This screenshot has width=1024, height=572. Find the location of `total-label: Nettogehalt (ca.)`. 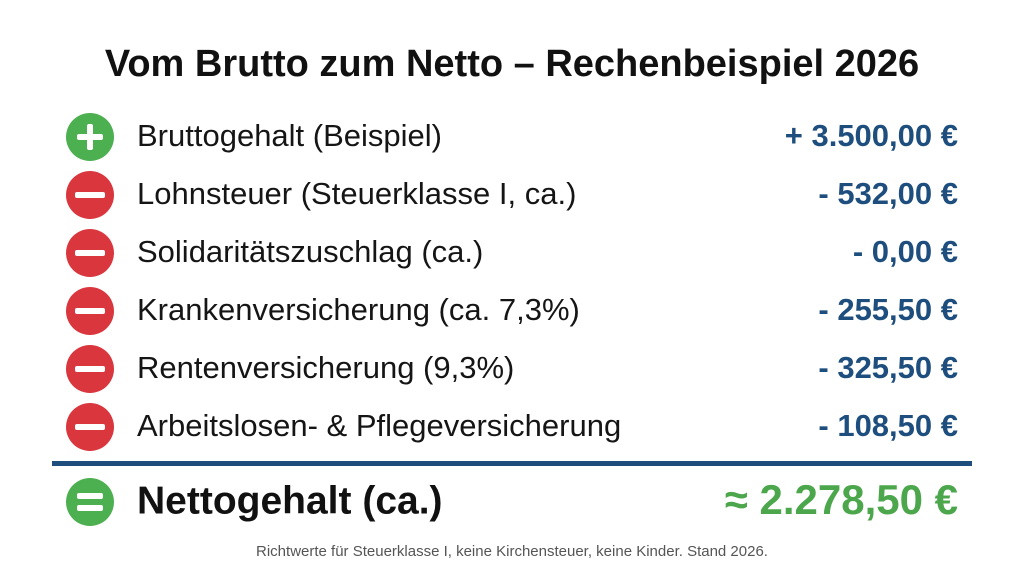

total-label: Nettogehalt (ca.) is located at coordinates (290, 500).